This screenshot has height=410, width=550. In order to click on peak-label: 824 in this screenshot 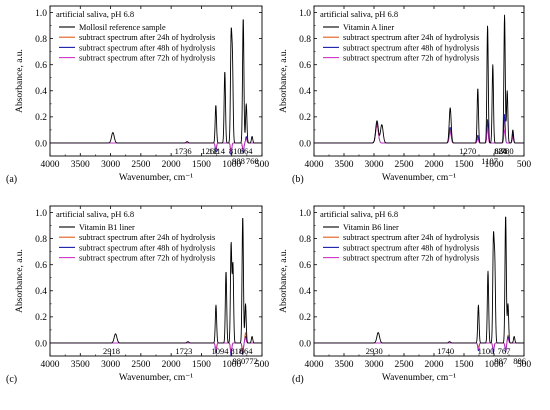, I will do `click(501, 151)`.